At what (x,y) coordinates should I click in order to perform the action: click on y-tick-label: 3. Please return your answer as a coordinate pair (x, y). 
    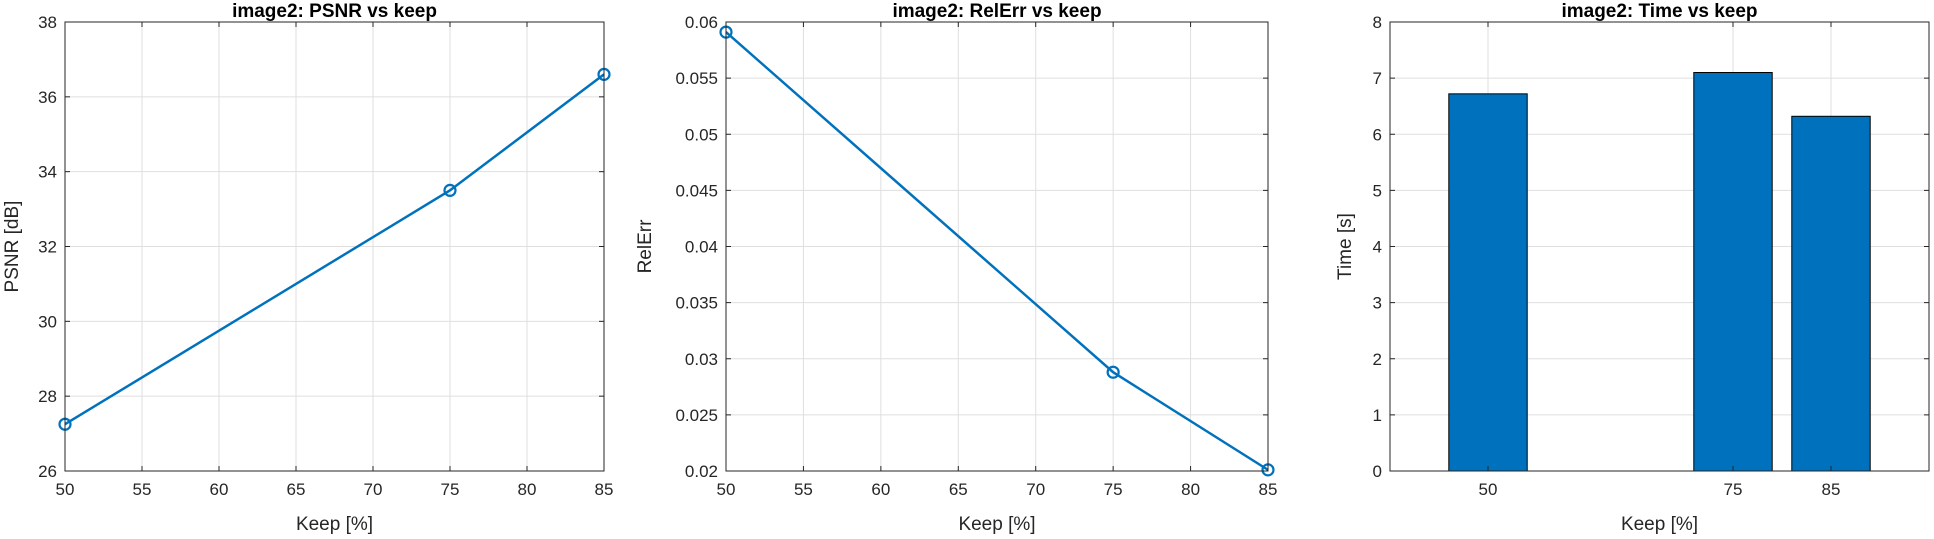
    Looking at the image, I should click on (1377, 303).